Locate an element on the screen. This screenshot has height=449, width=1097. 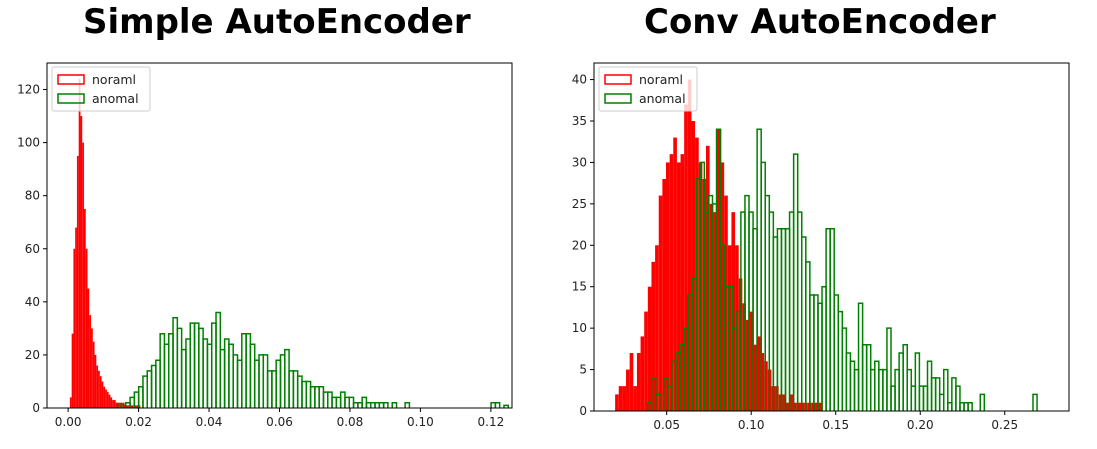
y-tick-label: 120 is located at coordinates (28, 90).